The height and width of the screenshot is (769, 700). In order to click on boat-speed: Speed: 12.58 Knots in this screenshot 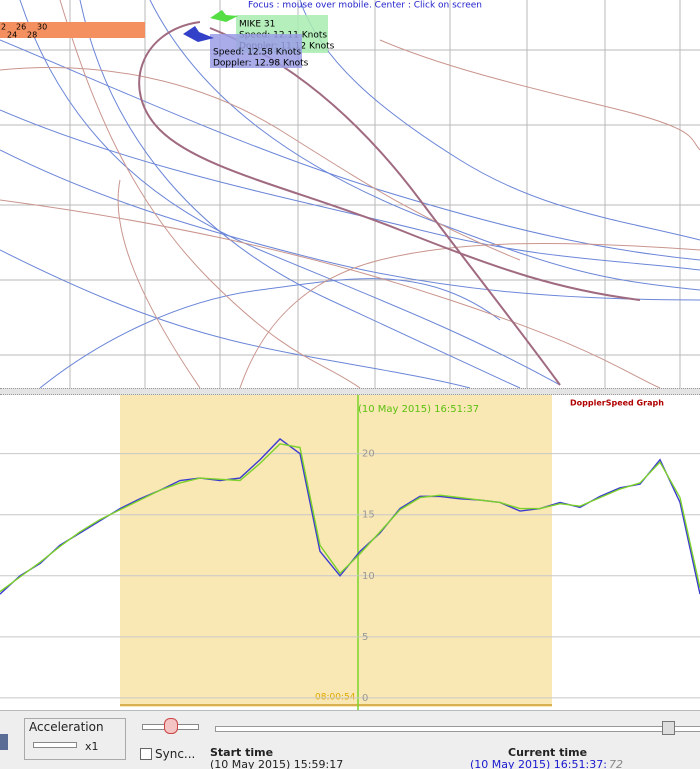, I will do `click(257, 53)`.